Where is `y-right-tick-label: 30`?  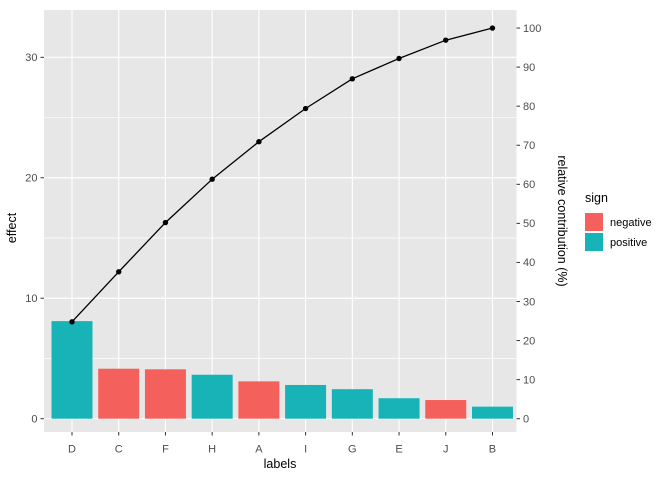 y-right-tick-label: 30 is located at coordinates (529, 302).